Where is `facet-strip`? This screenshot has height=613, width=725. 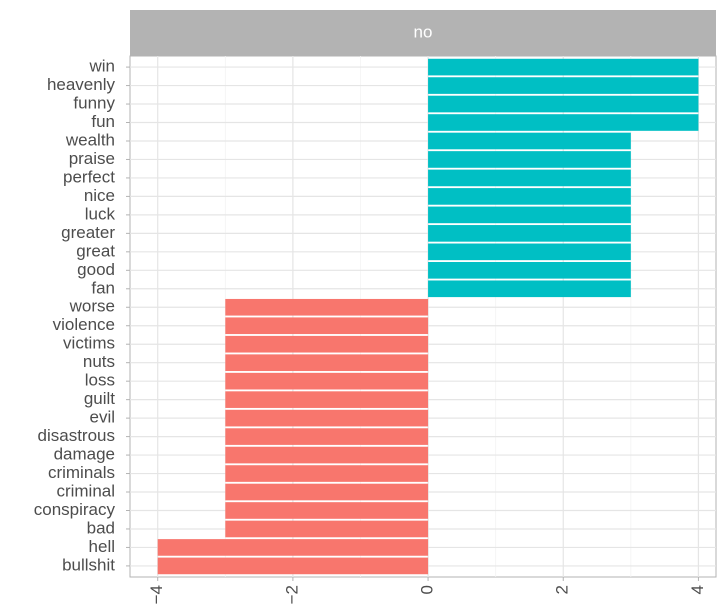 facet-strip is located at coordinates (423, 33).